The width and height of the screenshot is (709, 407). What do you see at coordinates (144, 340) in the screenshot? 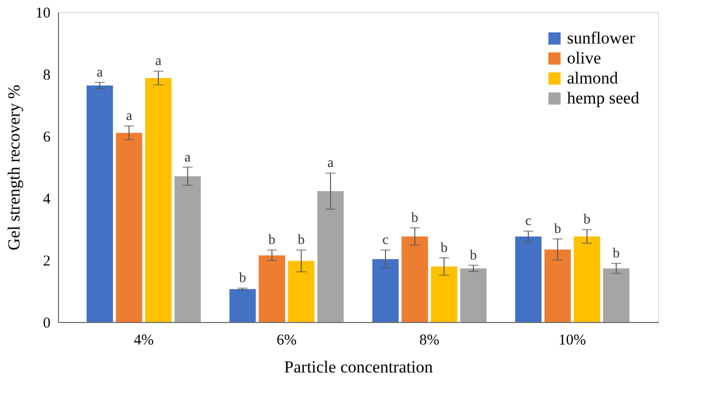
I see `x-tick-label: 4%` at bounding box center [144, 340].